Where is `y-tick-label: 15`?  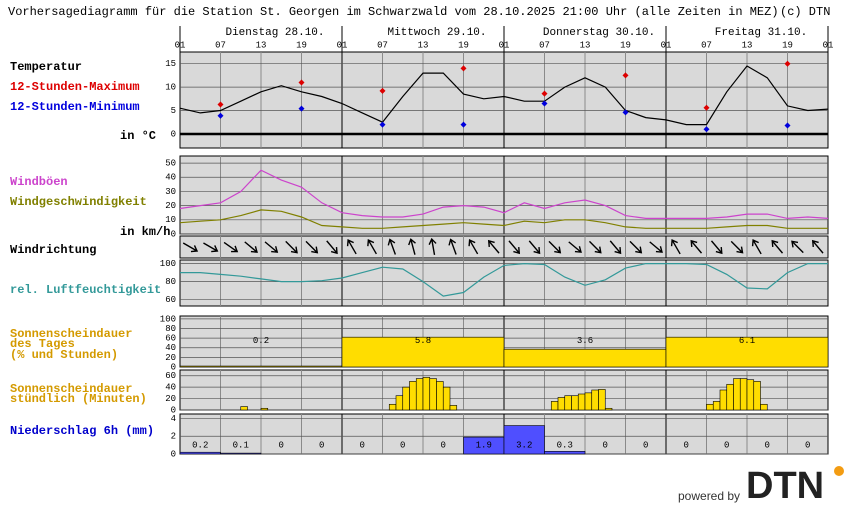
y-tick-label: 15 is located at coordinates (170, 64).